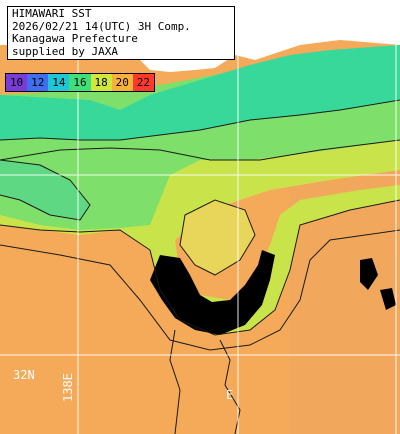 This screenshot has height=434, width=400. What do you see at coordinates (122, 82) in the screenshot?
I see `scale-cell-20: 20` at bounding box center [122, 82].